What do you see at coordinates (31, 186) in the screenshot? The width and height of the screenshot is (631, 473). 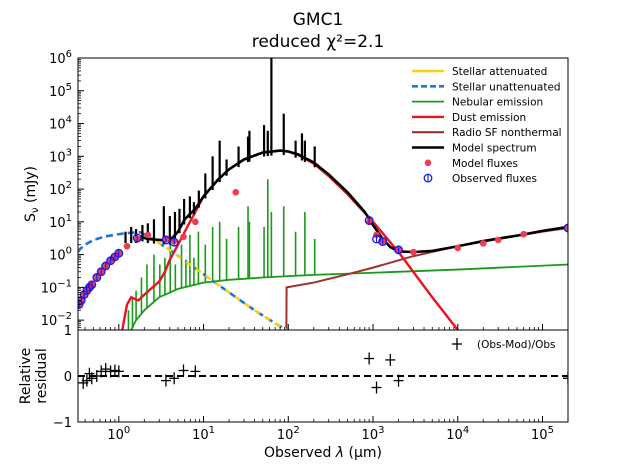 I see `main-y-axis-label-unit: (mJy)` at bounding box center [31, 186].